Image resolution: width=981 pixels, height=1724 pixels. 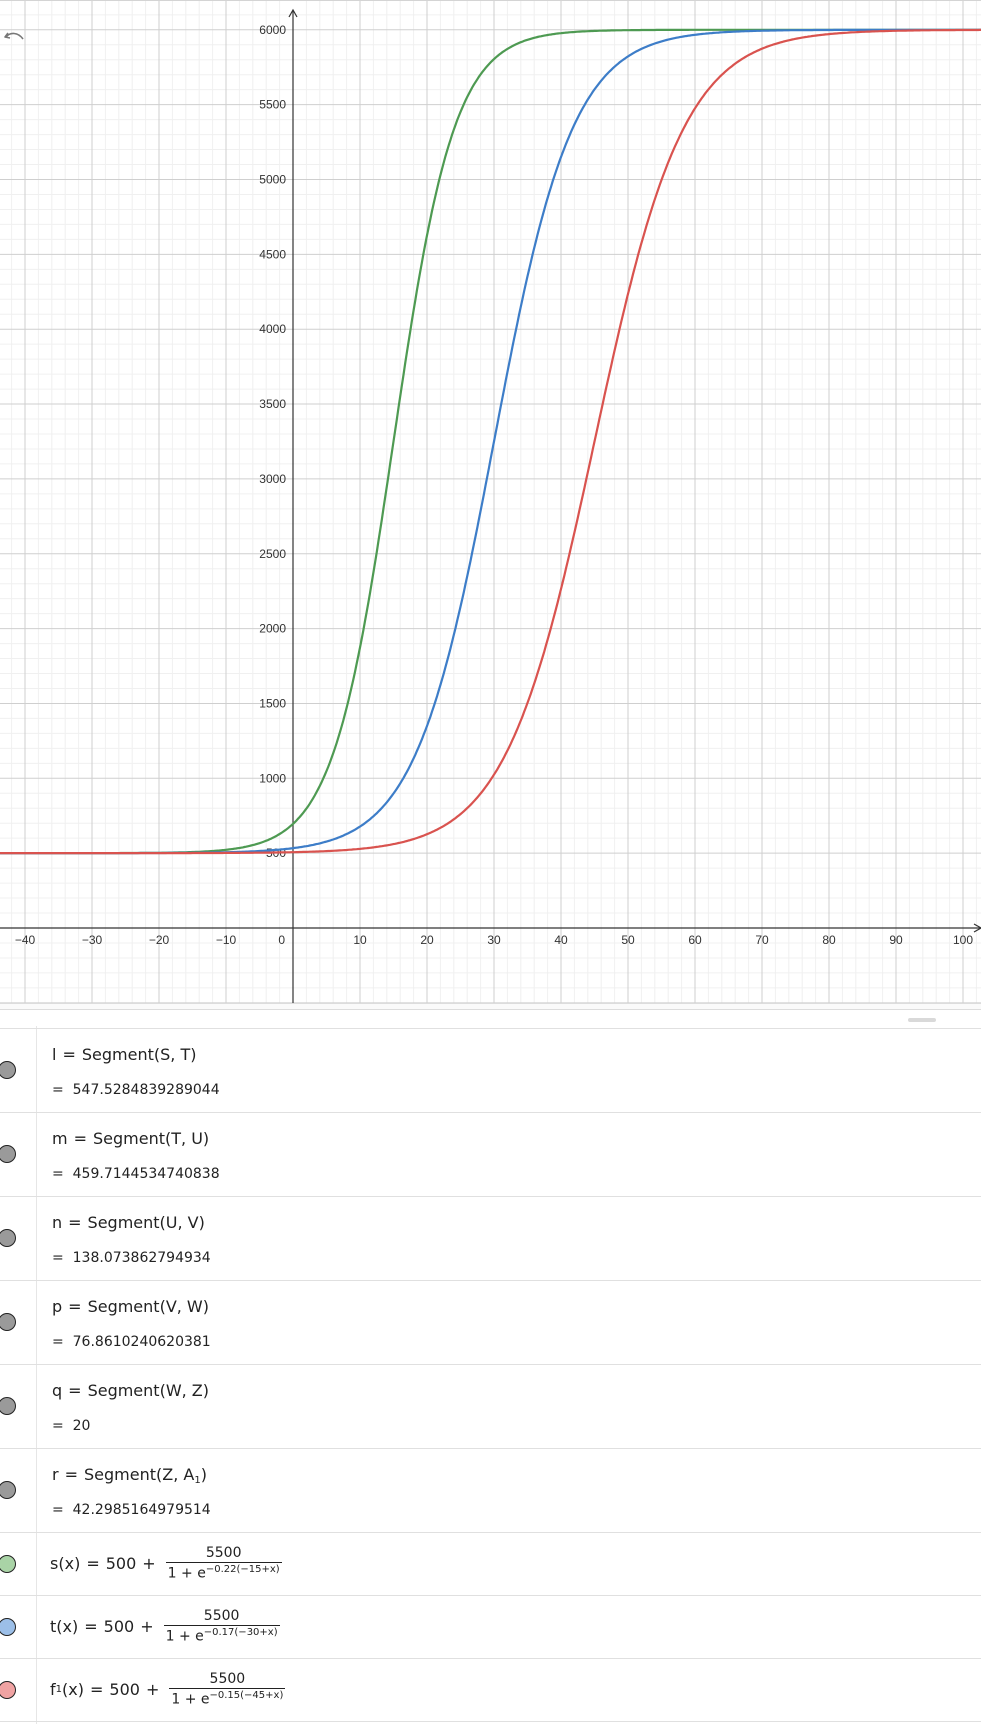 What do you see at coordinates (490, 1490) in the screenshot?
I see `algebra-row-r: r = Segment(Z, A1) = 42.2985164979514` at bounding box center [490, 1490].